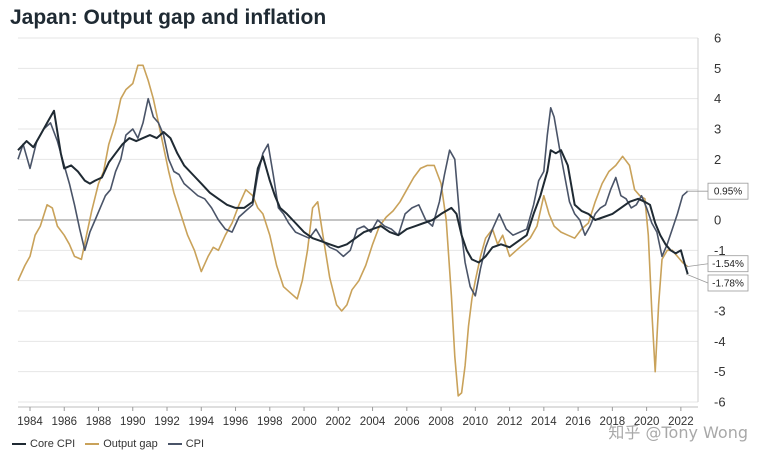 Image resolution: width=758 pixels, height=459 pixels. I want to click on x-tick-label: 2000, so click(304, 422).